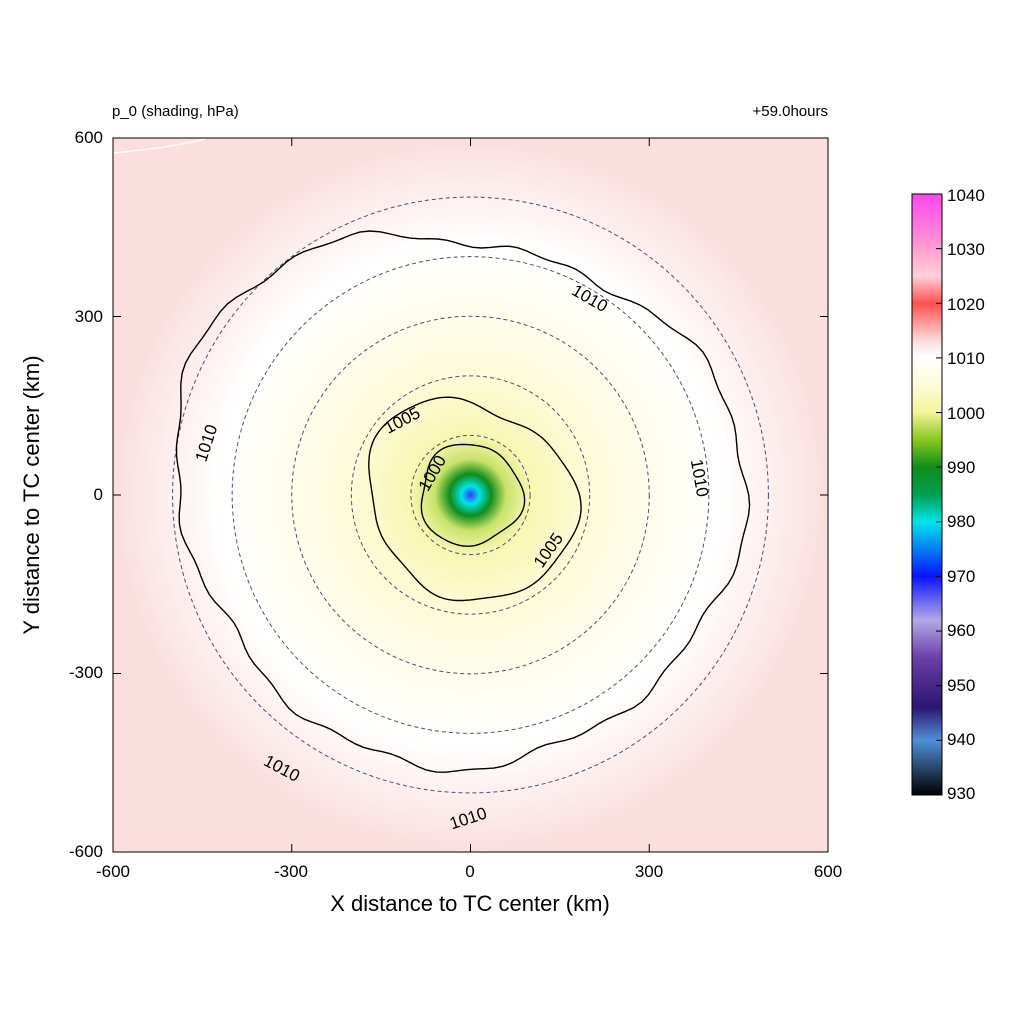  Describe the element at coordinates (85, 851) in the screenshot. I see `y-tick-label: -600` at that location.